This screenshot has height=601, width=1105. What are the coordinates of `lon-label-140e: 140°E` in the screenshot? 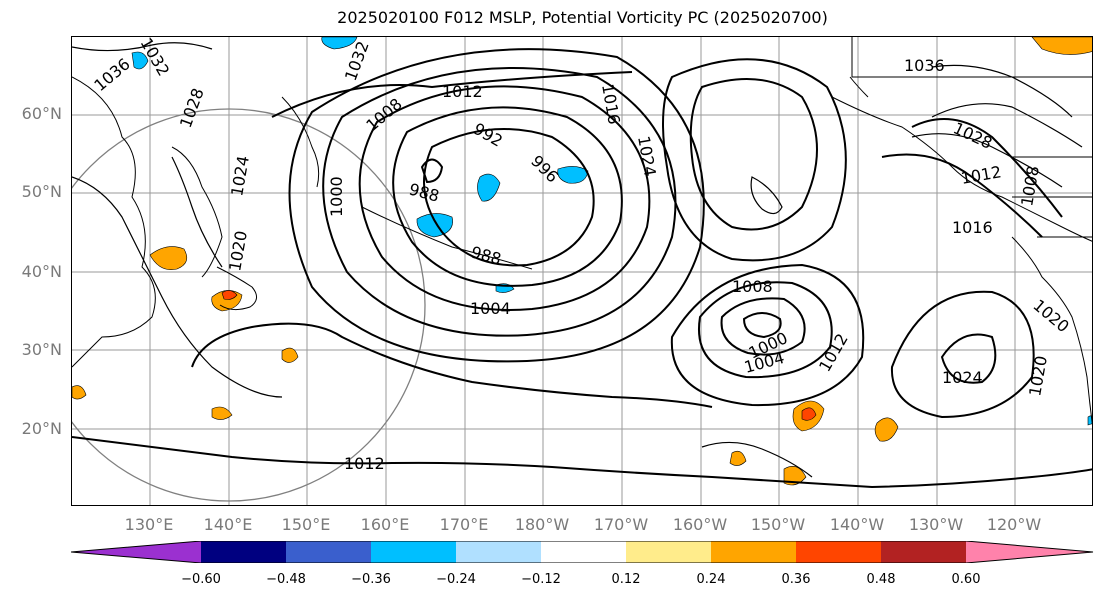 It's located at (228, 524).